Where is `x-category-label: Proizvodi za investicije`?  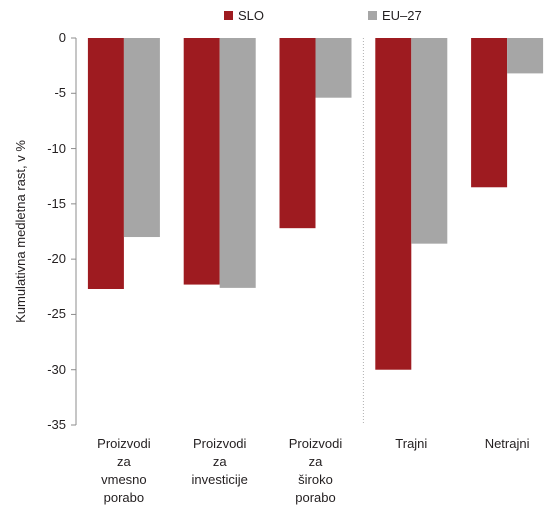 x-category-label: Proizvodi za investicije is located at coordinates (220, 462).